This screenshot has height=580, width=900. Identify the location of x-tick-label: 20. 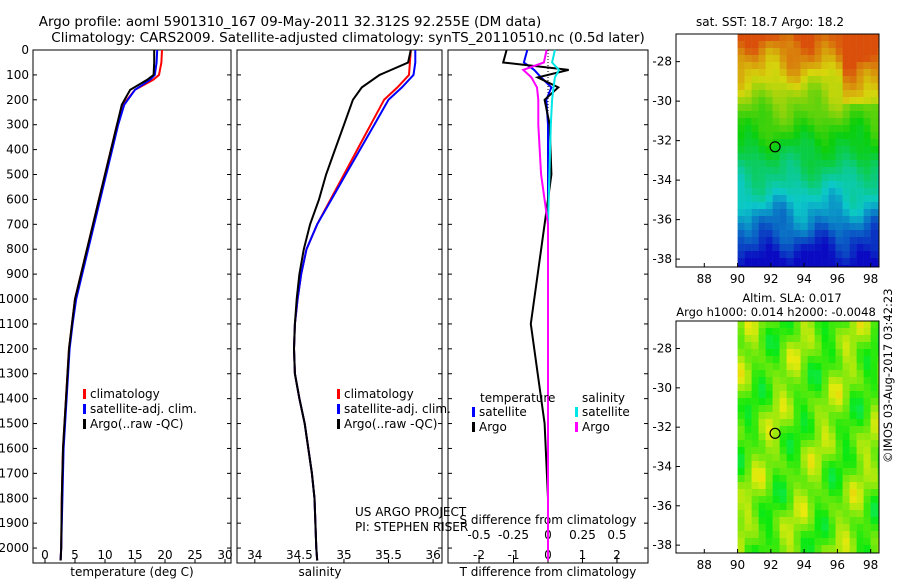
(164, 555).